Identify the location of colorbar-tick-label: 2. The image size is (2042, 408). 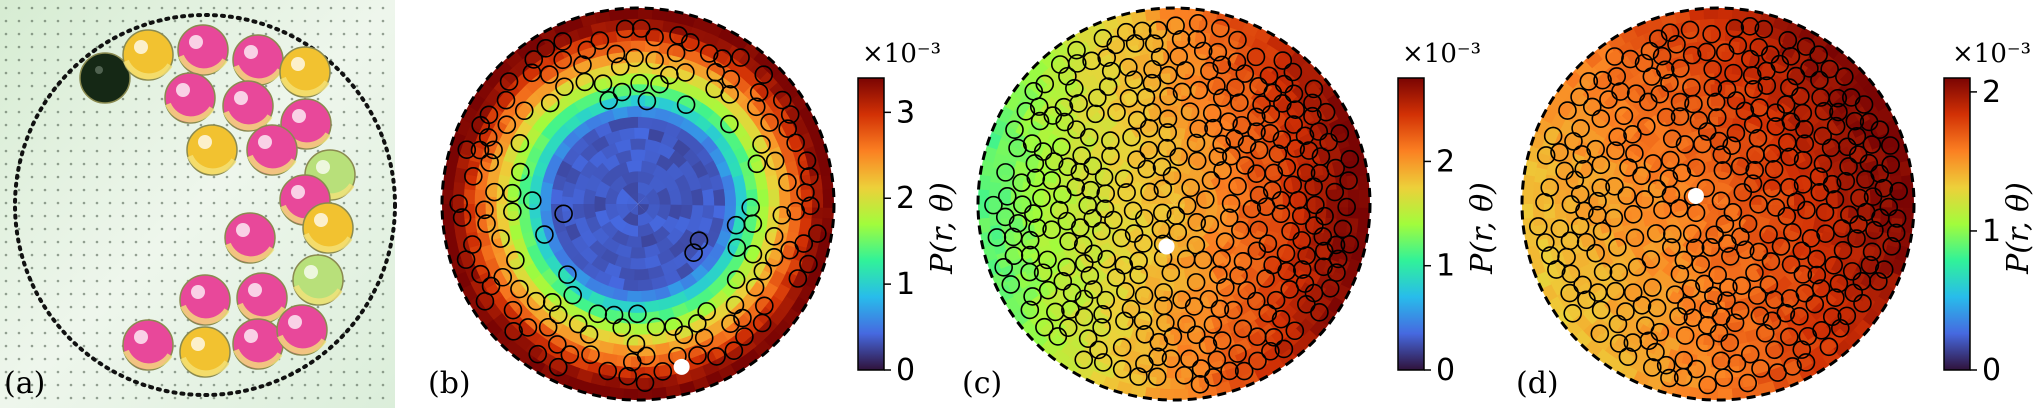
(1445, 161).